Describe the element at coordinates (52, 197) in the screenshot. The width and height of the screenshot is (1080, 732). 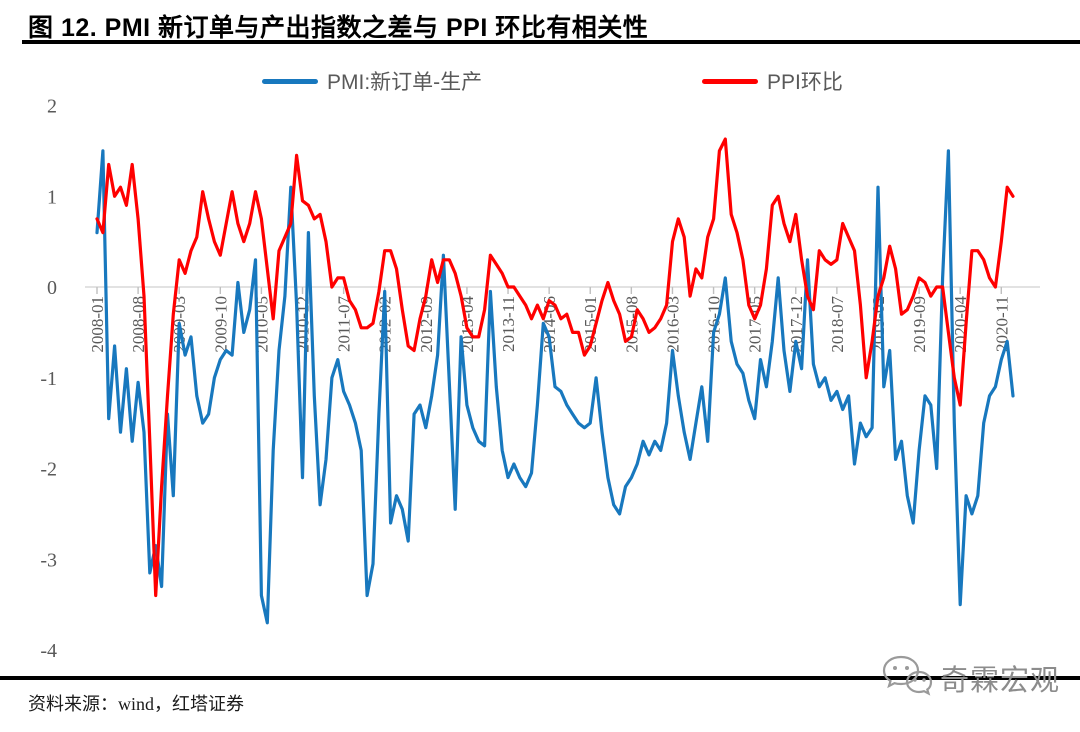
I see `y-axis-label: 1` at that location.